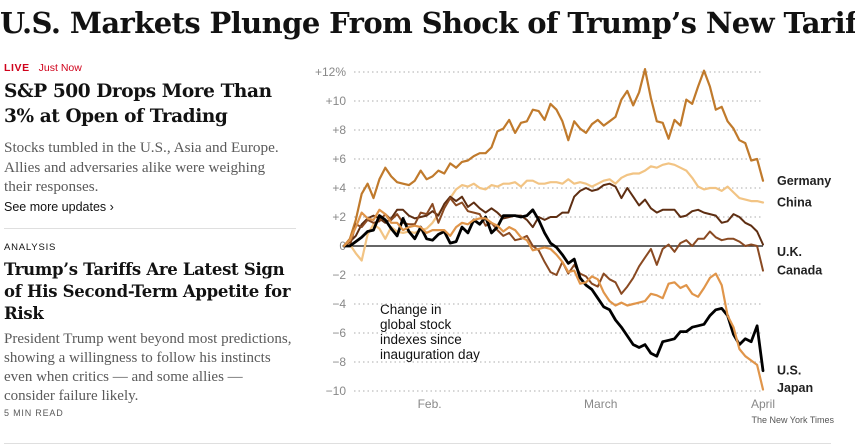 Image resolution: width=855 pixels, height=448 pixels. Describe the element at coordinates (336, 391) in the screenshot. I see `y-tick-label: −10` at that location.